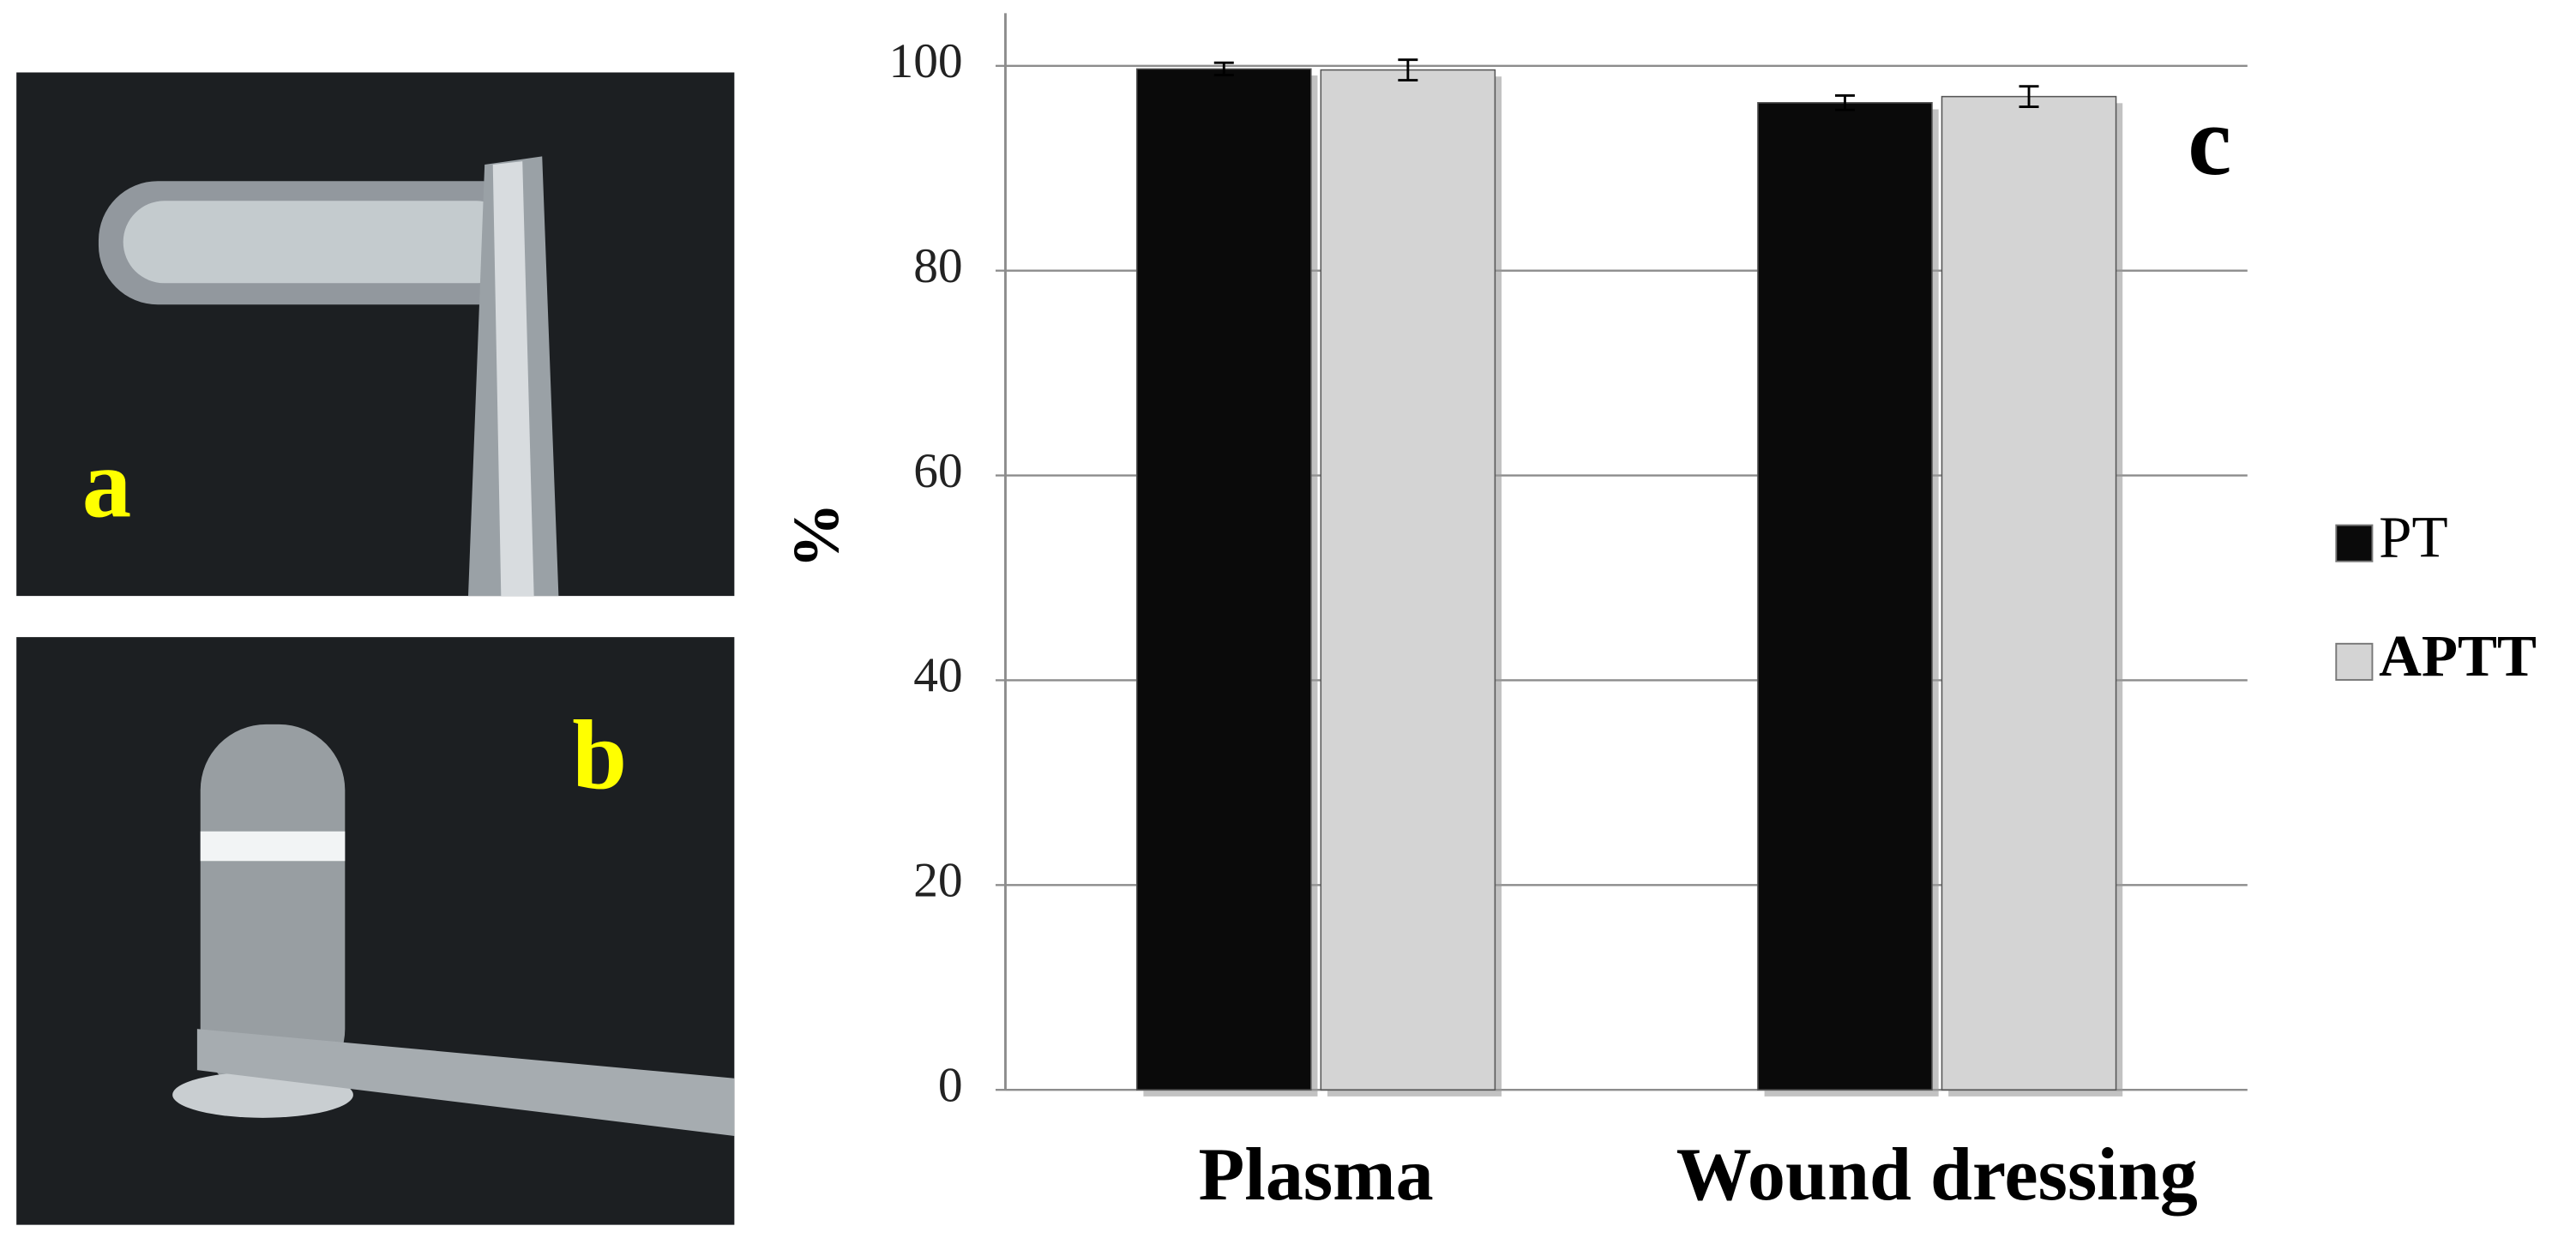 Image resolution: width=2576 pixels, height=1238 pixels. What do you see at coordinates (938, 880) in the screenshot?
I see `y-tick-label: 20` at bounding box center [938, 880].